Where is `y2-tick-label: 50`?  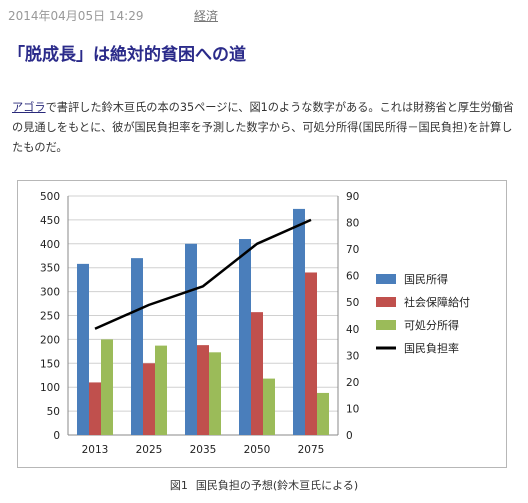
y2-tick-label: 50 is located at coordinates (352, 303).